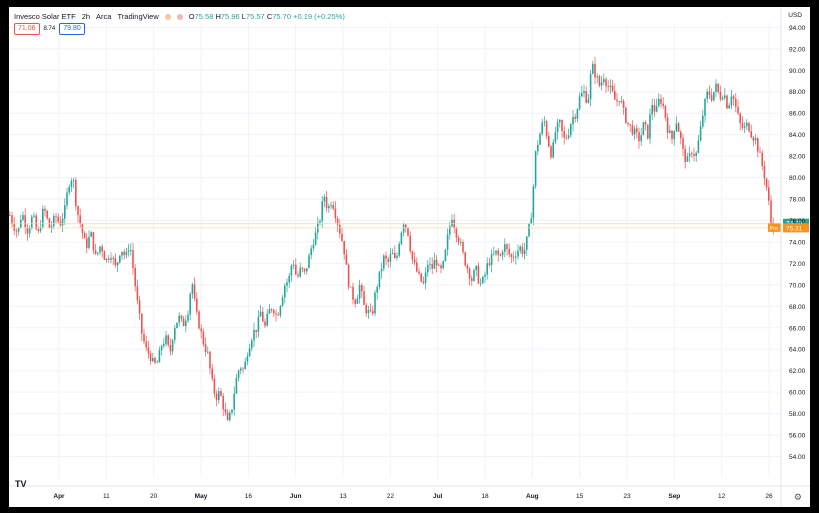 The height and width of the screenshot is (513, 819). What do you see at coordinates (795, 15) in the screenshot?
I see `currency-label: USD` at bounding box center [795, 15].